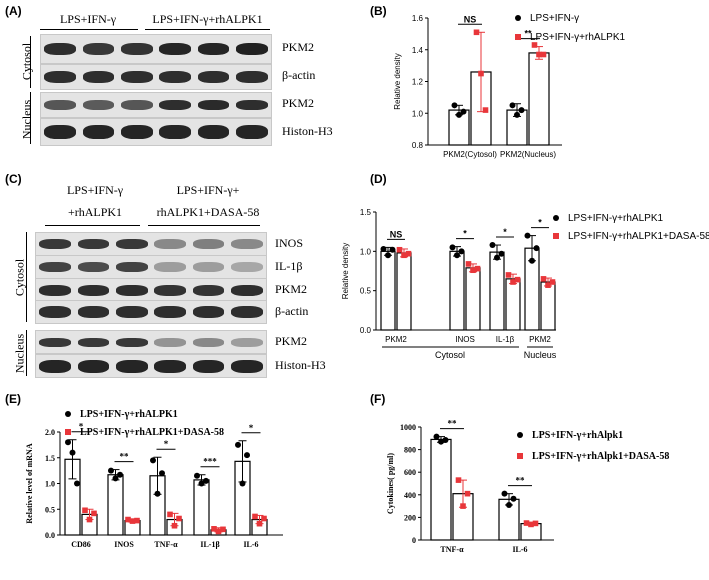 The image size is (709, 580). Describe the element at coordinates (201, 507) in the screenshot. I see `bar-e` at that location.